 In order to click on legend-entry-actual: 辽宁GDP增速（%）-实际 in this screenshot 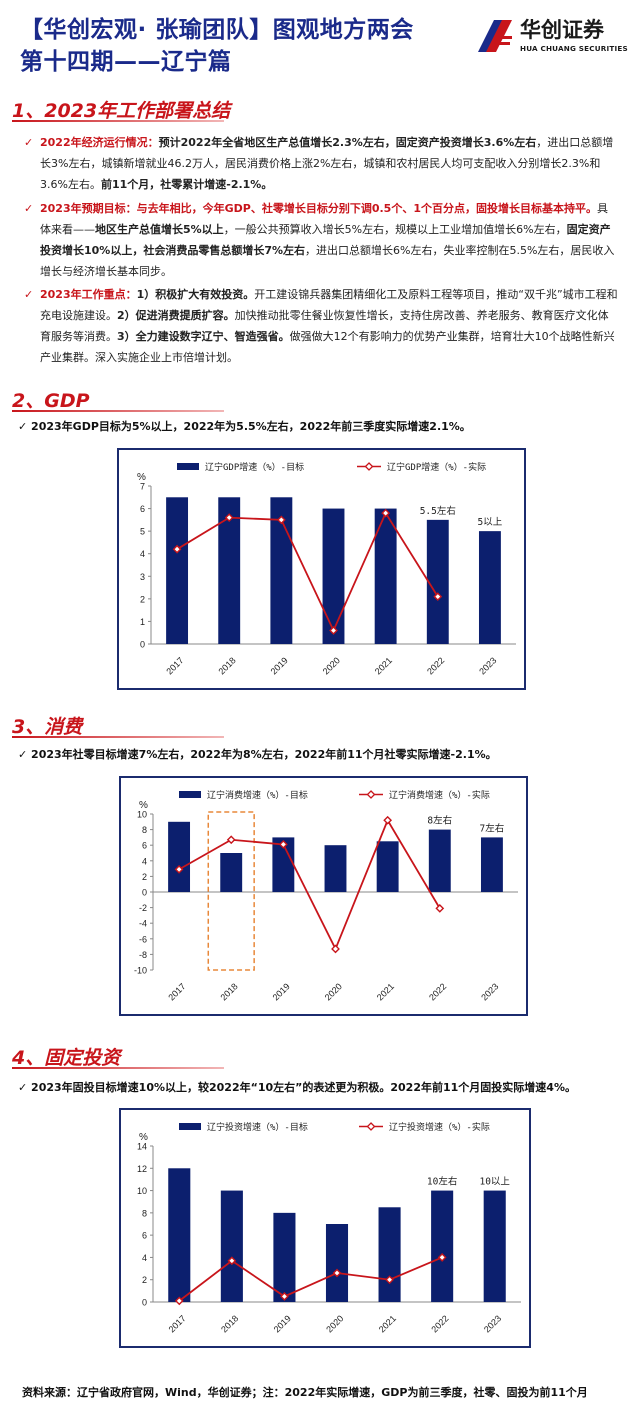, I will do `click(436, 467)`.